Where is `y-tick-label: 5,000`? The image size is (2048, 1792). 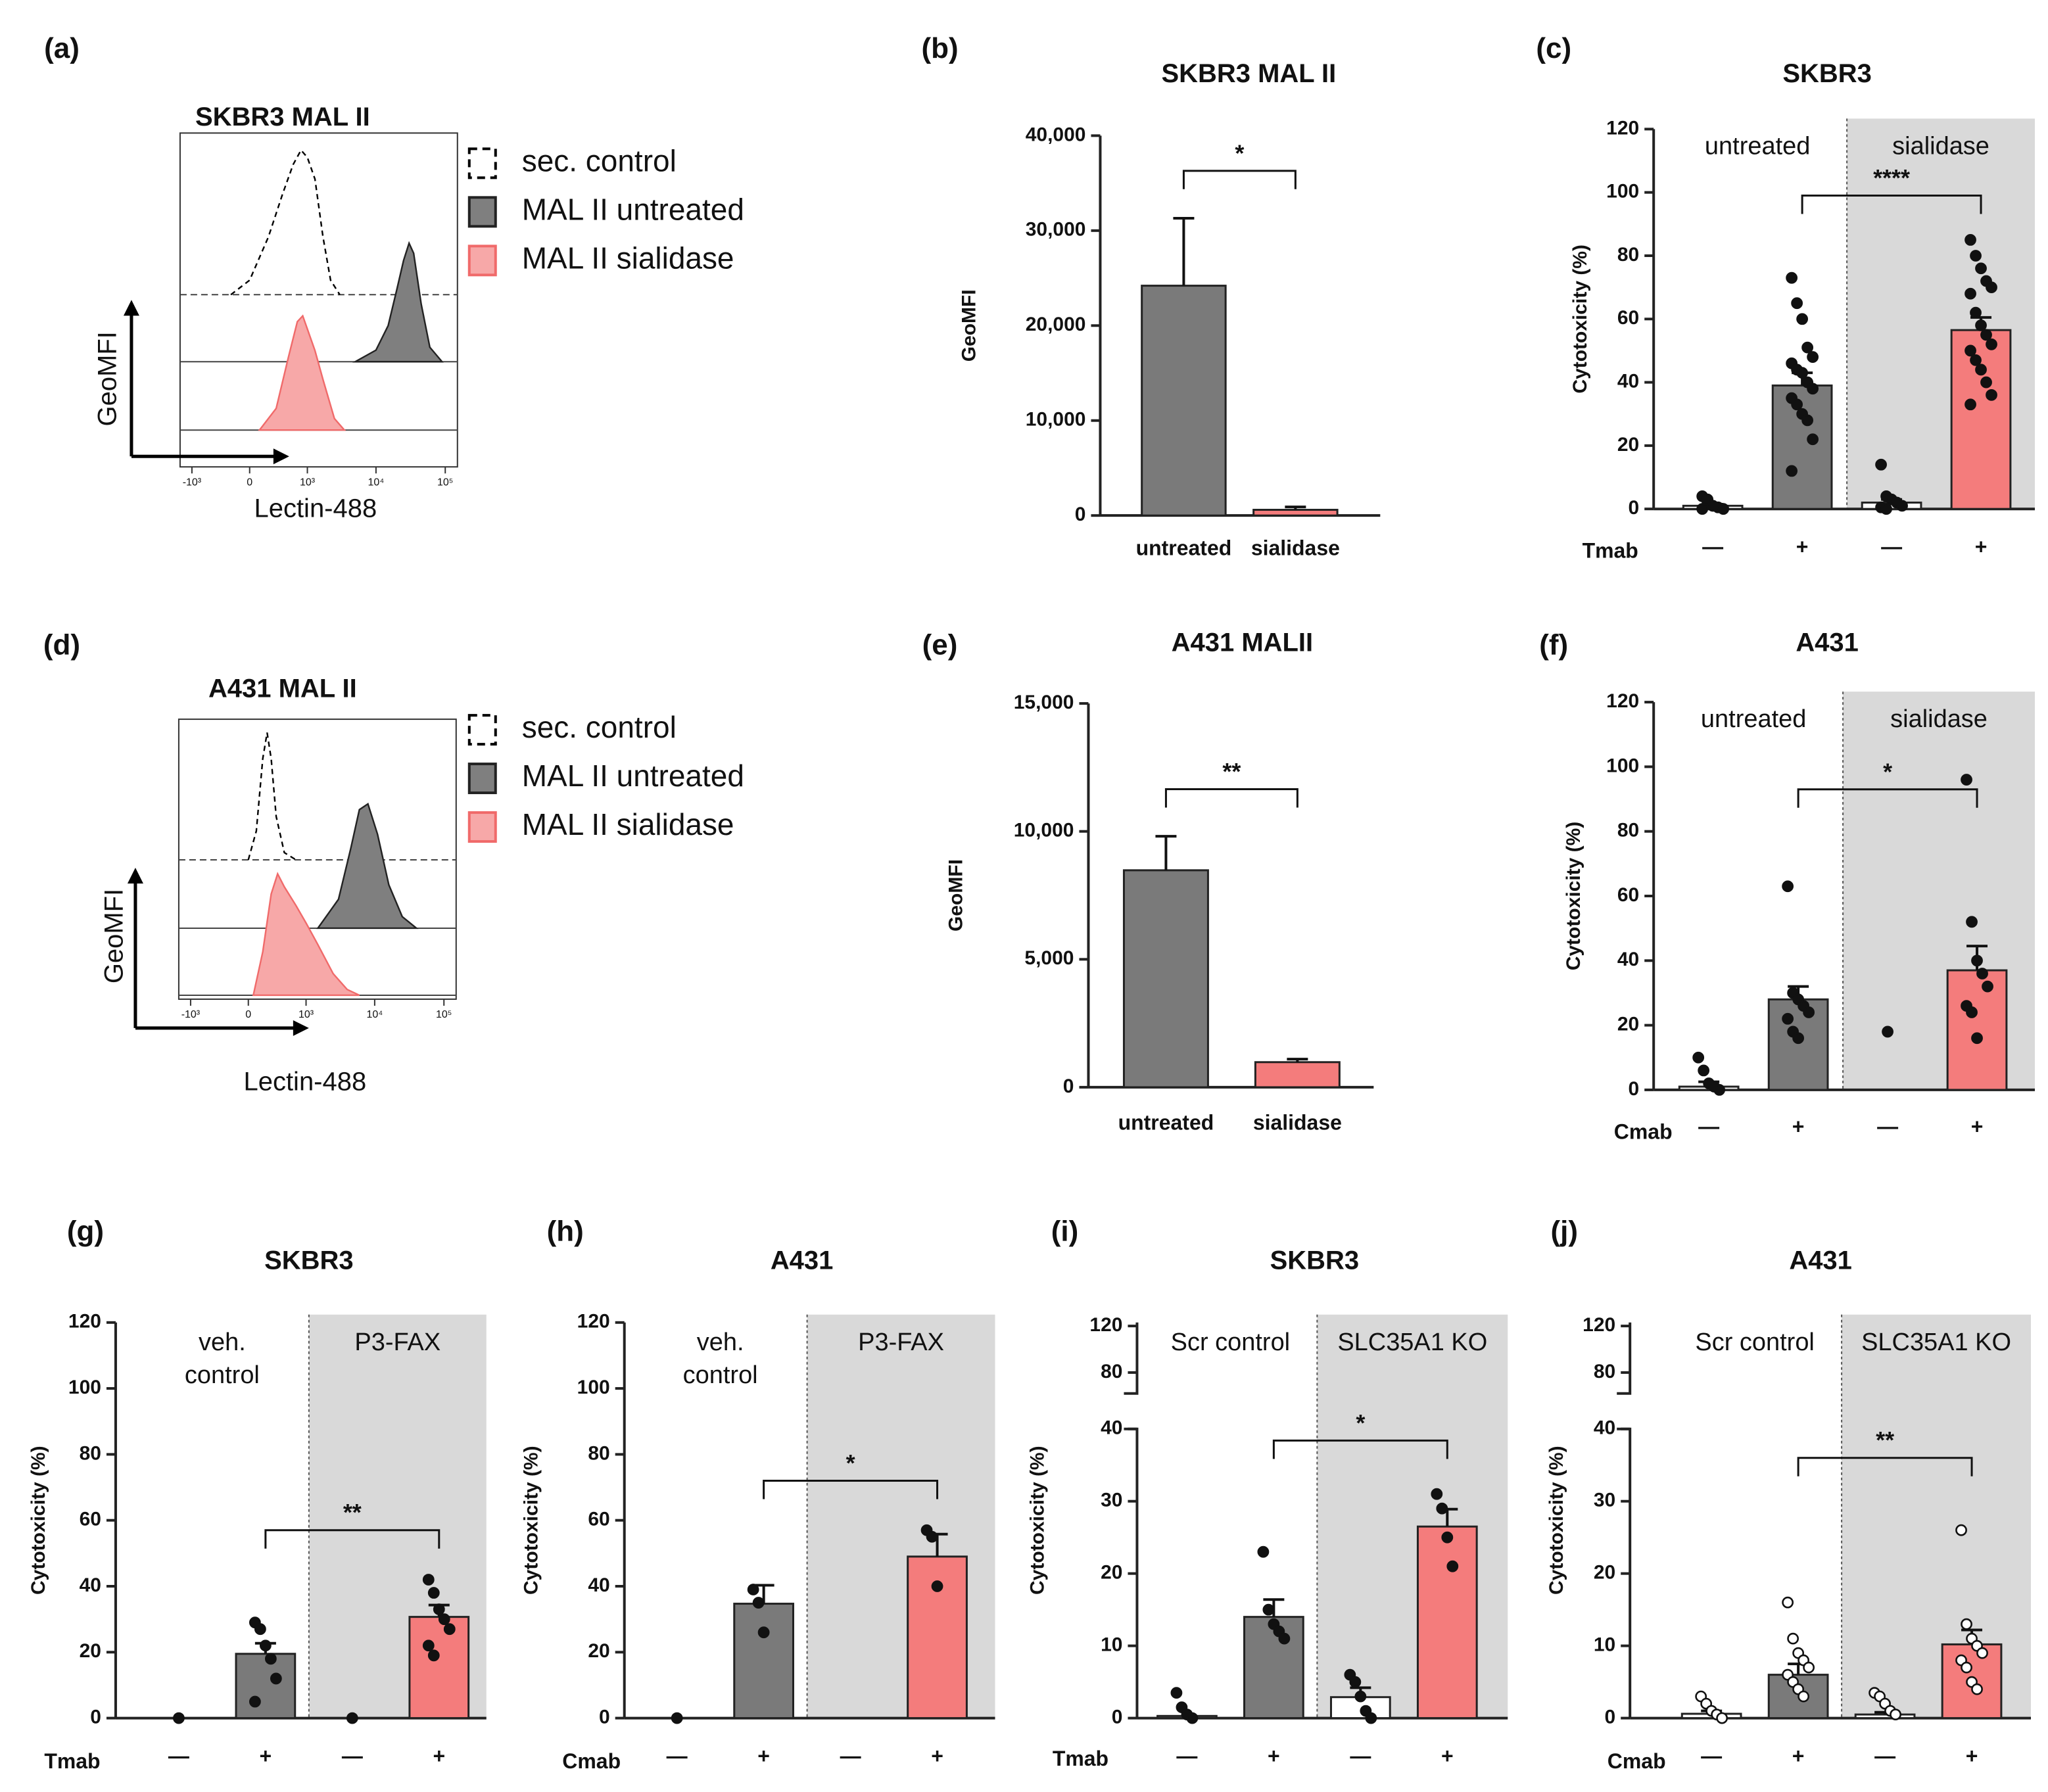 y-tick-label: 5,000 is located at coordinates (1049, 958).